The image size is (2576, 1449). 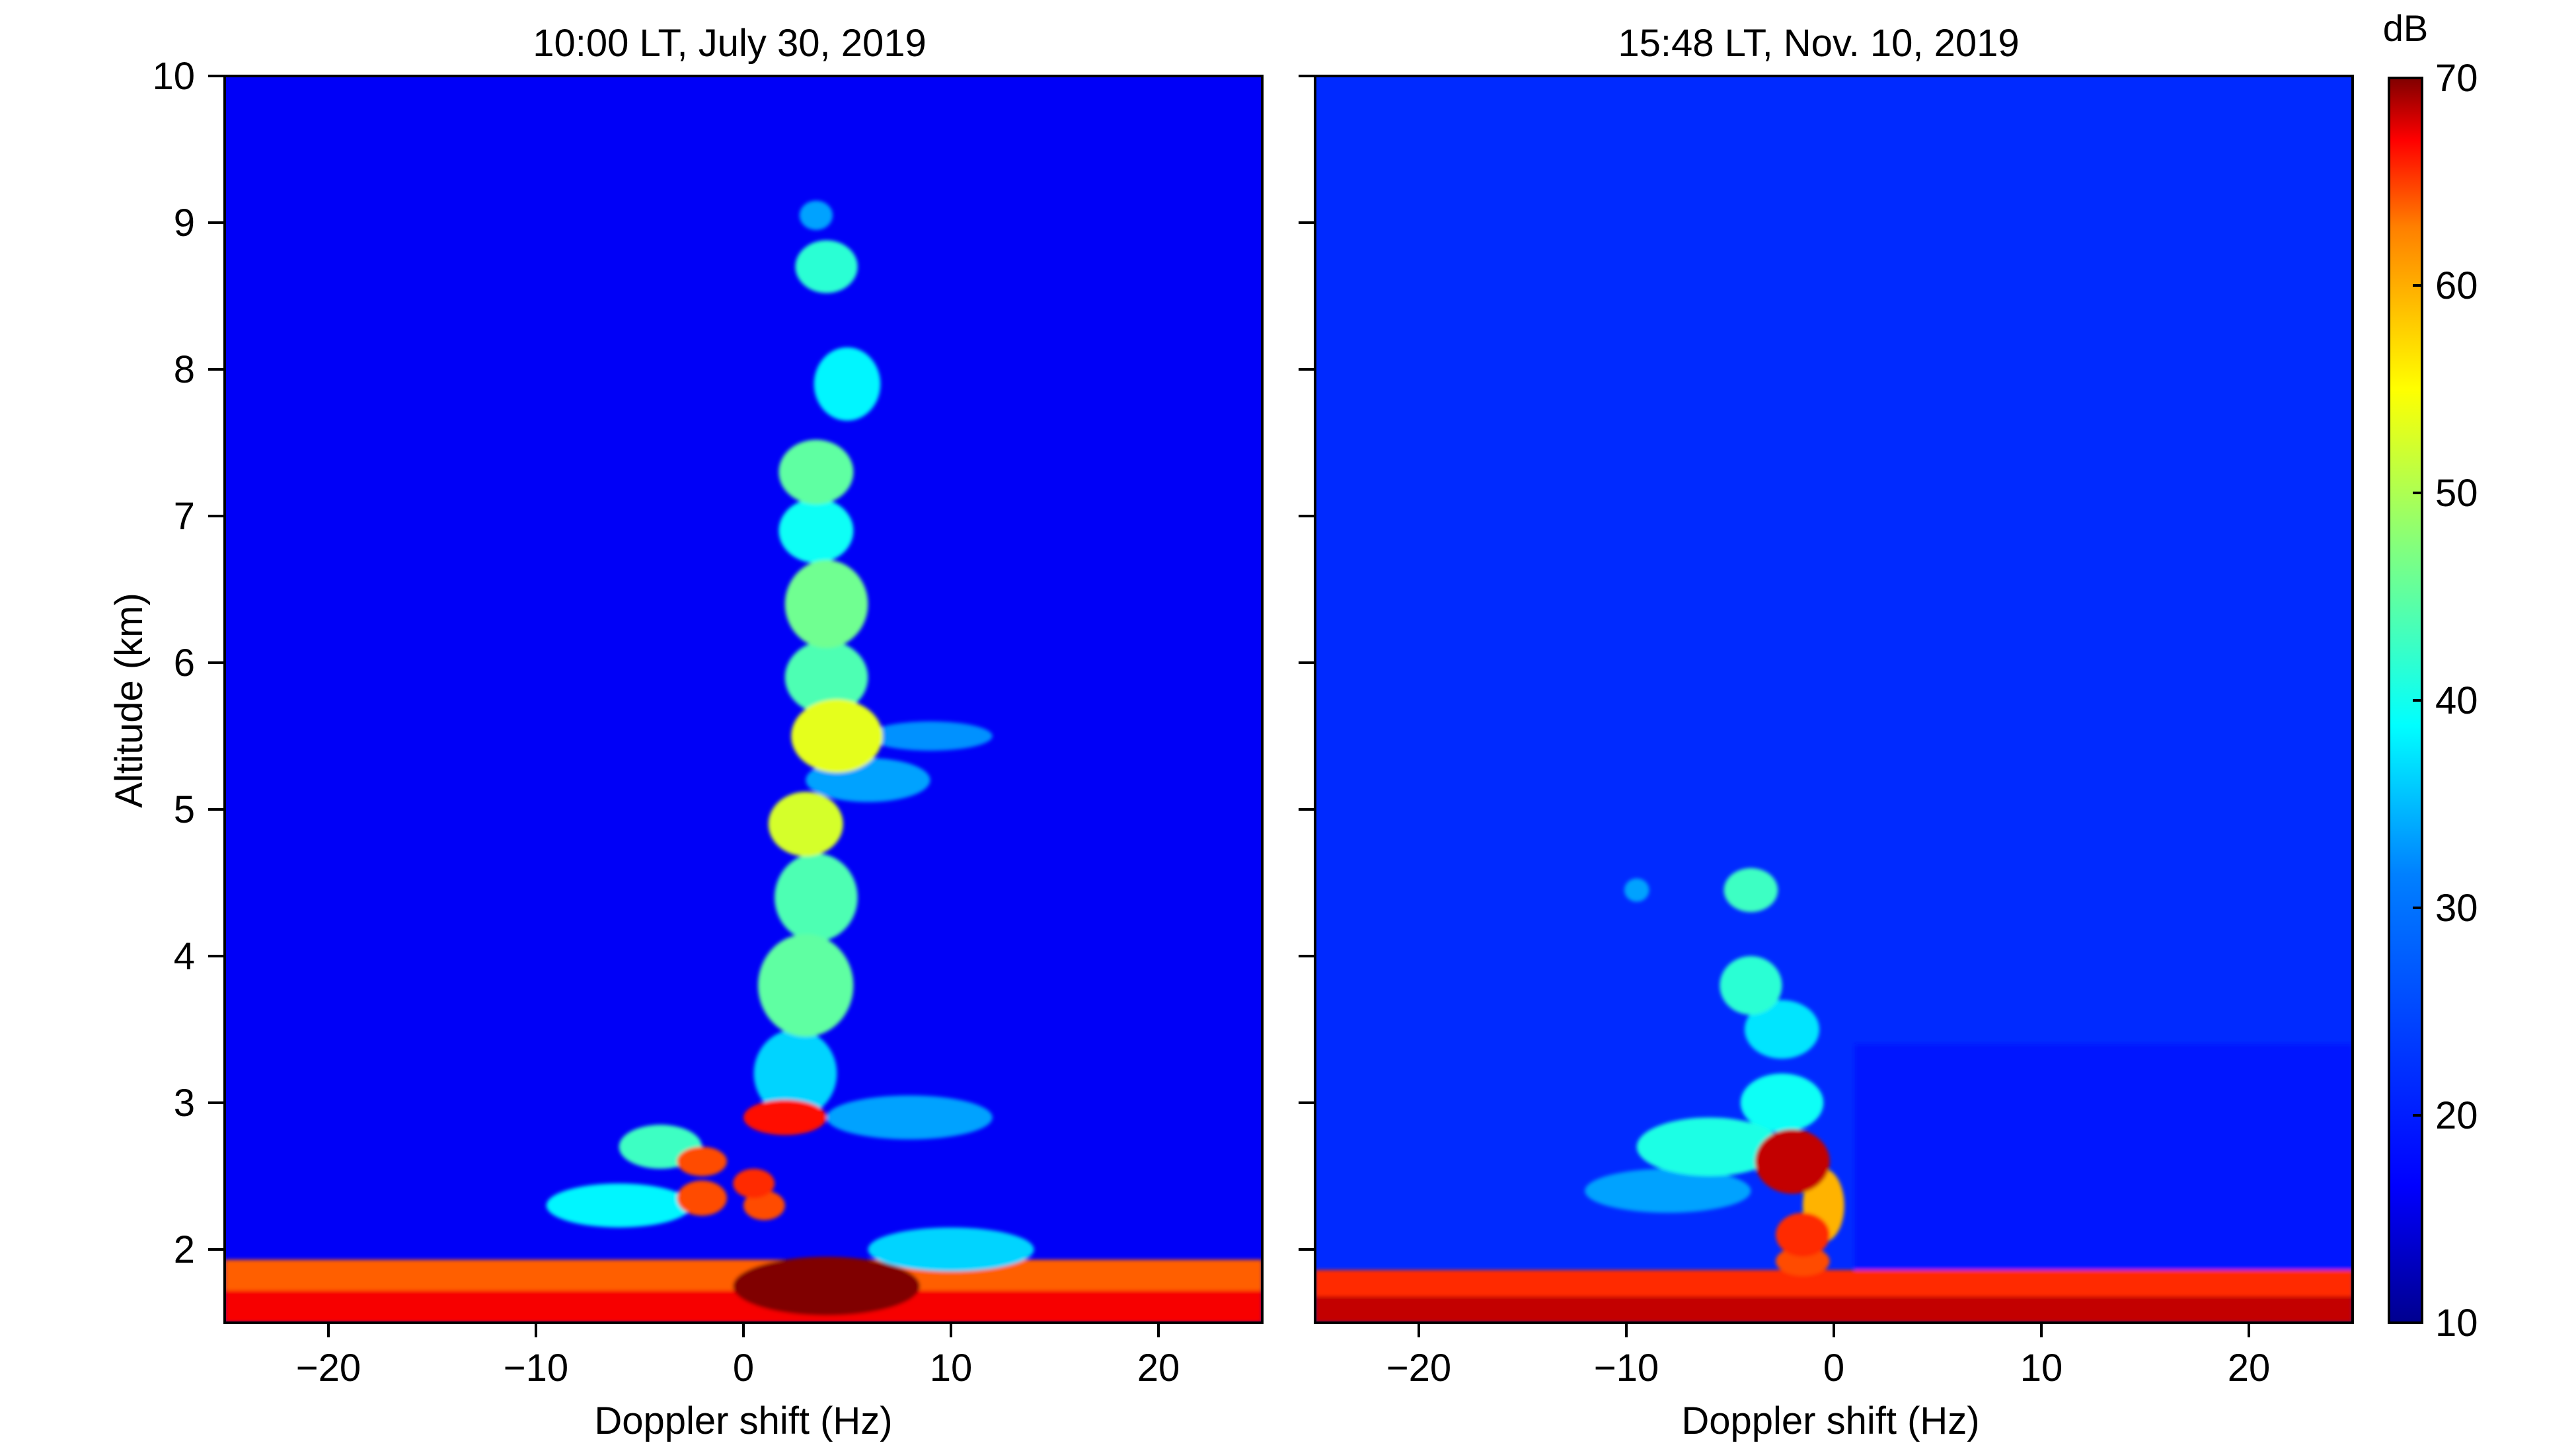 I want to click on colorbar: dB 10 20 30 40 50 60 70, so click(x=2430, y=676).